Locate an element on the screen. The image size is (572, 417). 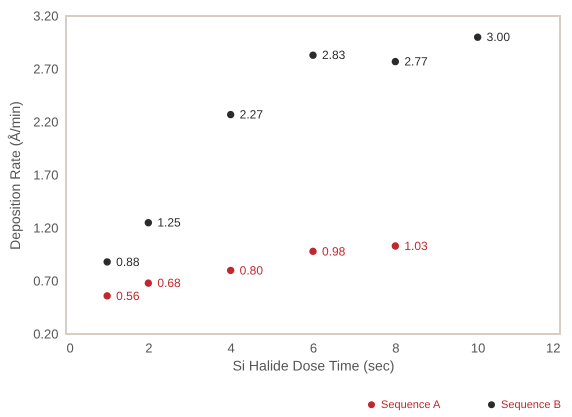
data-label: 0.68 is located at coordinates (169, 283).